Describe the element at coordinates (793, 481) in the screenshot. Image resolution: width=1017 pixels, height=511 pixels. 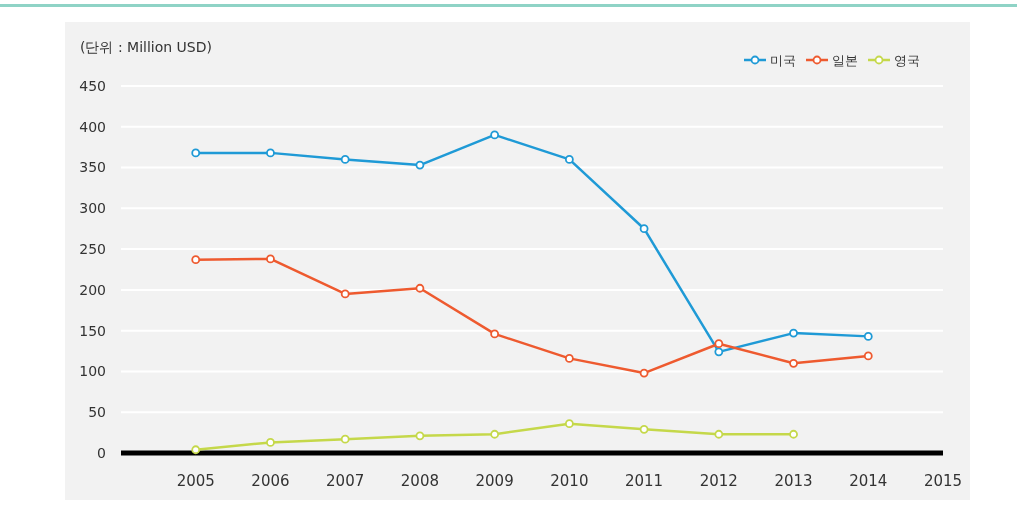
I see `x-tick-label: 2013` at that location.